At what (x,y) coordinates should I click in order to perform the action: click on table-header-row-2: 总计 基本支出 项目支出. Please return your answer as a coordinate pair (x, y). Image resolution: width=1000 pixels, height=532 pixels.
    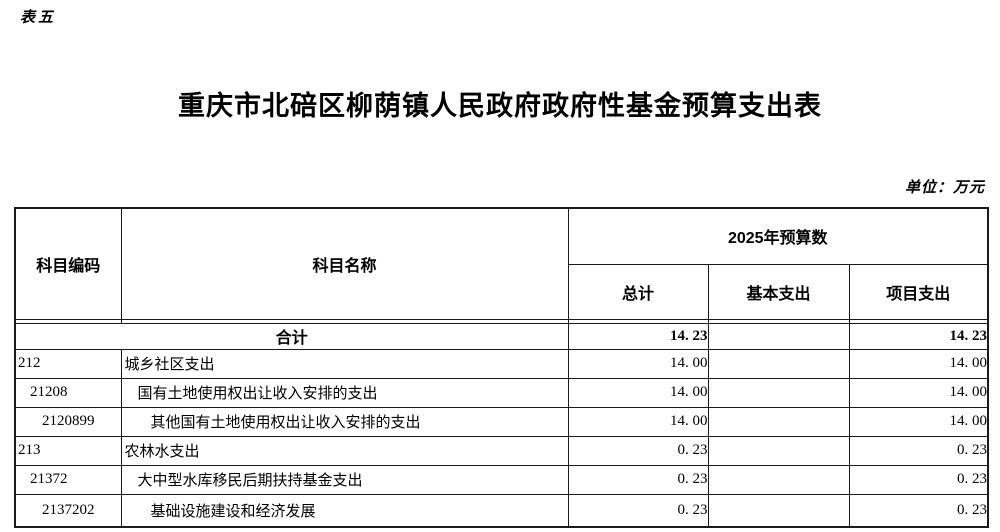
    Looking at the image, I should click on (502, 291).